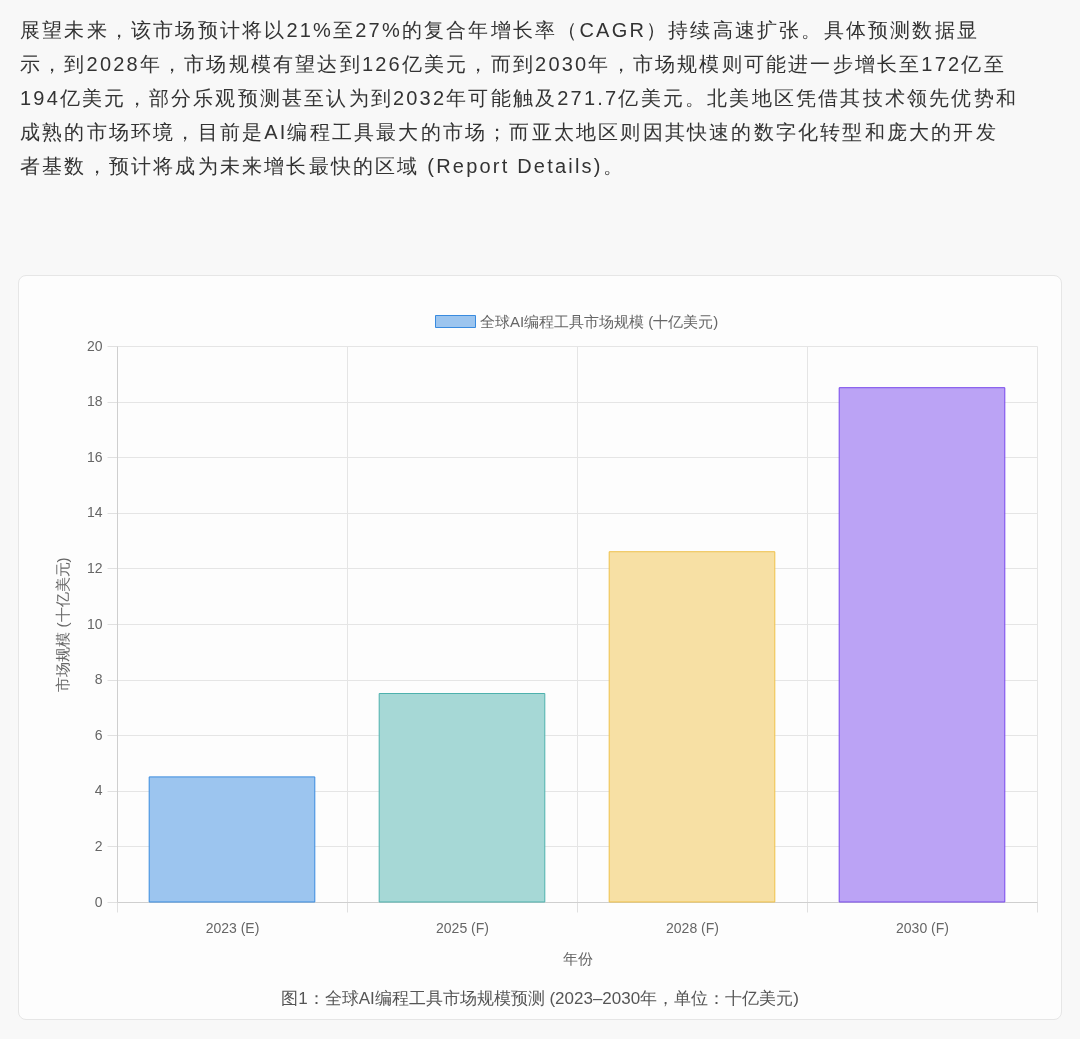 This screenshot has height=1039, width=1080. What do you see at coordinates (98, 901) in the screenshot?
I see `y-tick-label: 0` at bounding box center [98, 901].